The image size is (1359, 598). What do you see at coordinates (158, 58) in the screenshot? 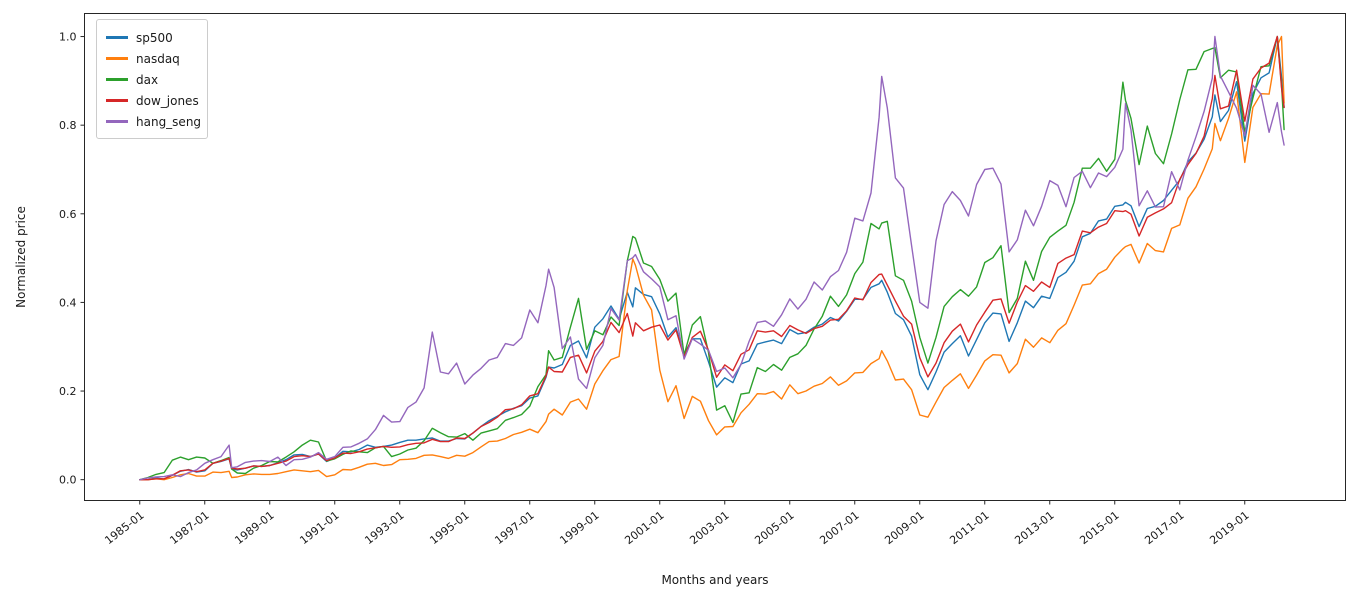
I see `legend-label: nasdaq` at bounding box center [158, 58].